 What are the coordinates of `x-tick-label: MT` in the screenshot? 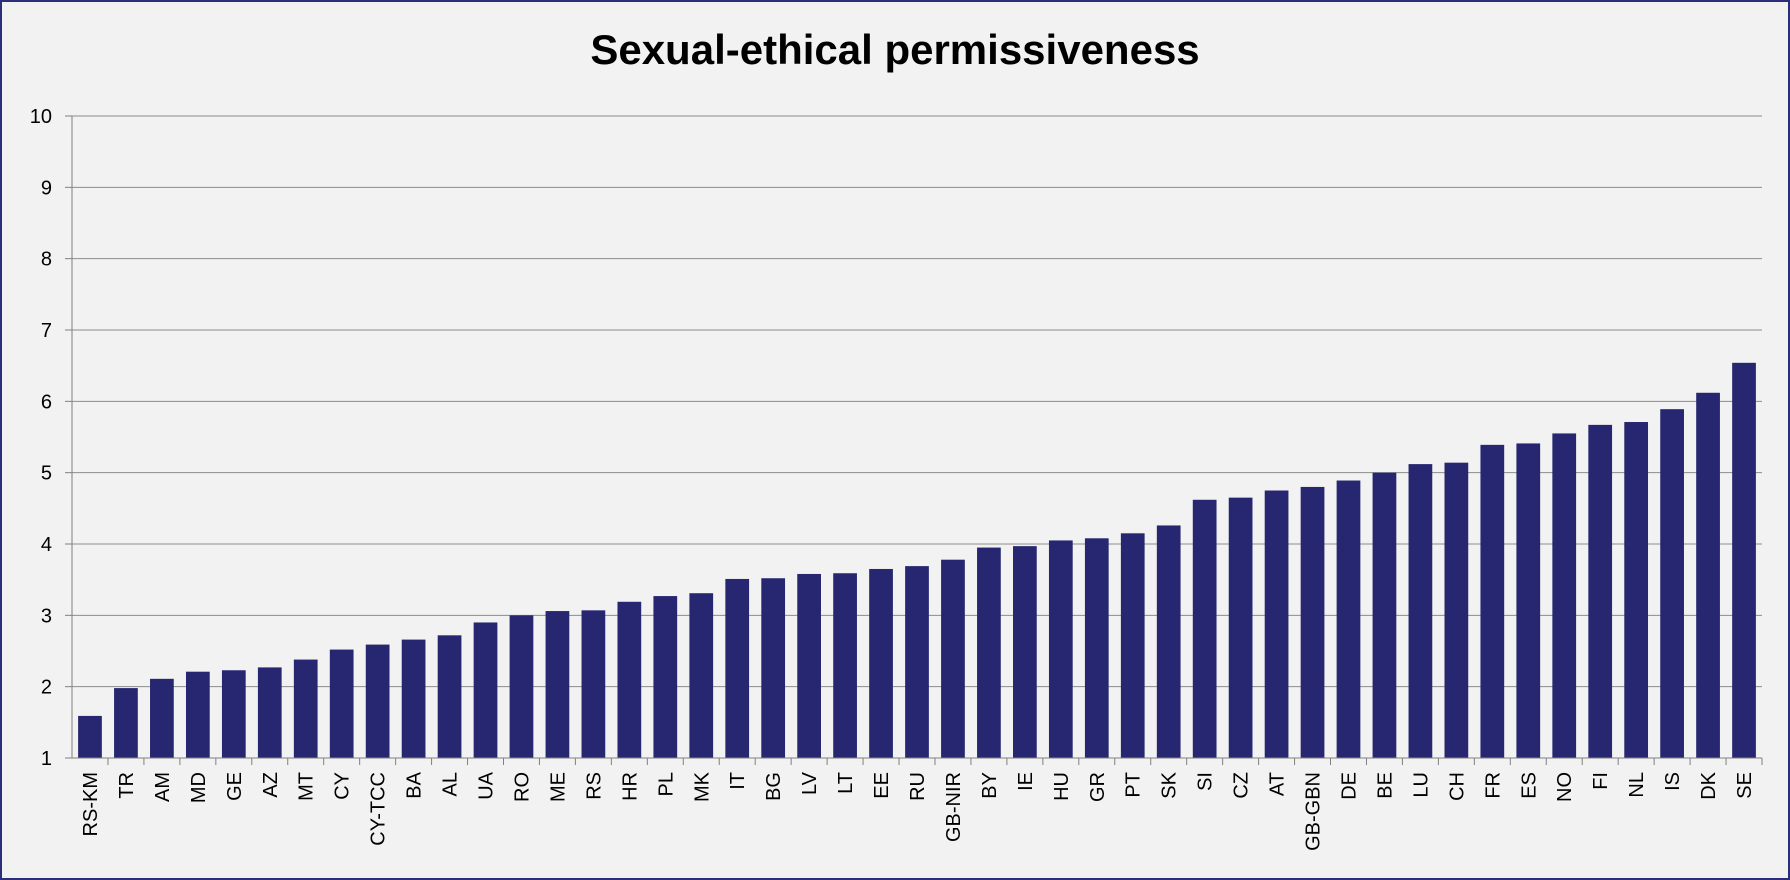 It's located at (307, 786).